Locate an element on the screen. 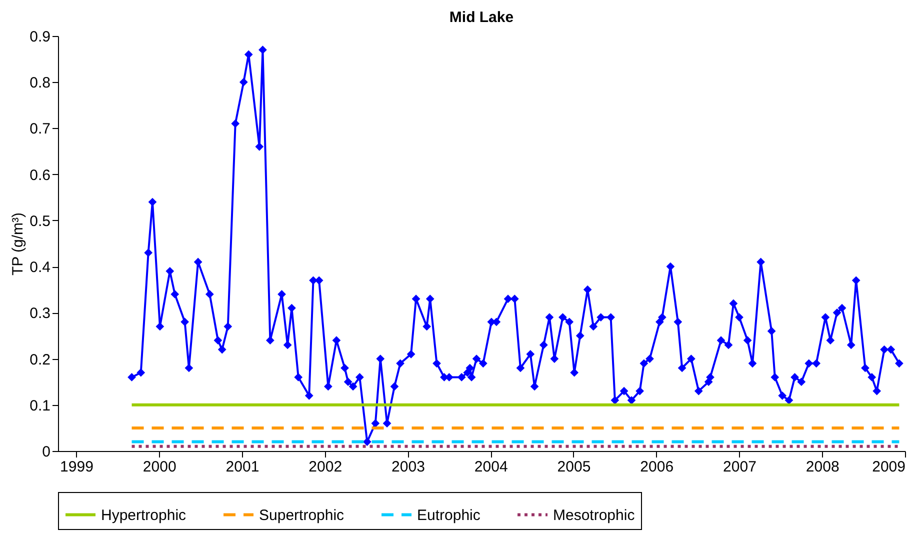  y-tick-label: 0.5 is located at coordinates (40, 221).